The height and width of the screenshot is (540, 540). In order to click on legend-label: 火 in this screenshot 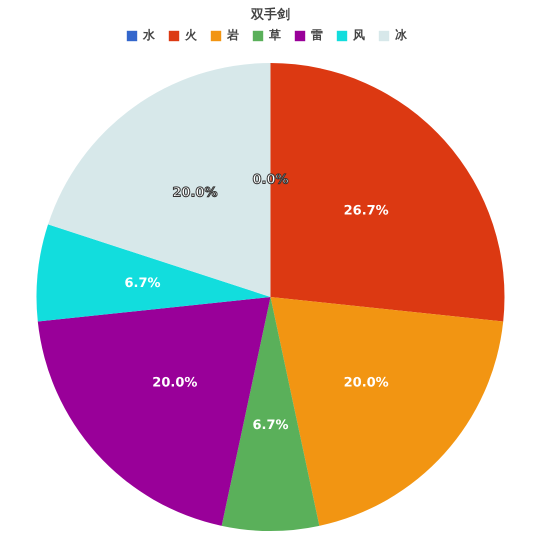, I will do `click(191, 35)`.